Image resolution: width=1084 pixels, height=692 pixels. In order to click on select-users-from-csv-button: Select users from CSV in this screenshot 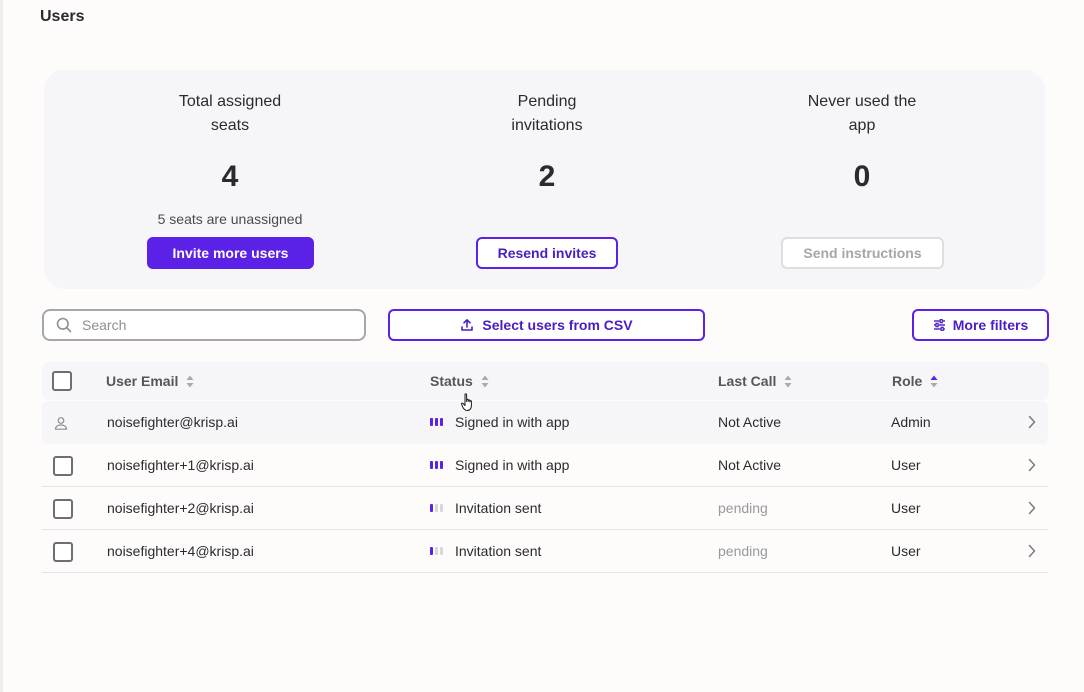, I will do `click(546, 325)`.